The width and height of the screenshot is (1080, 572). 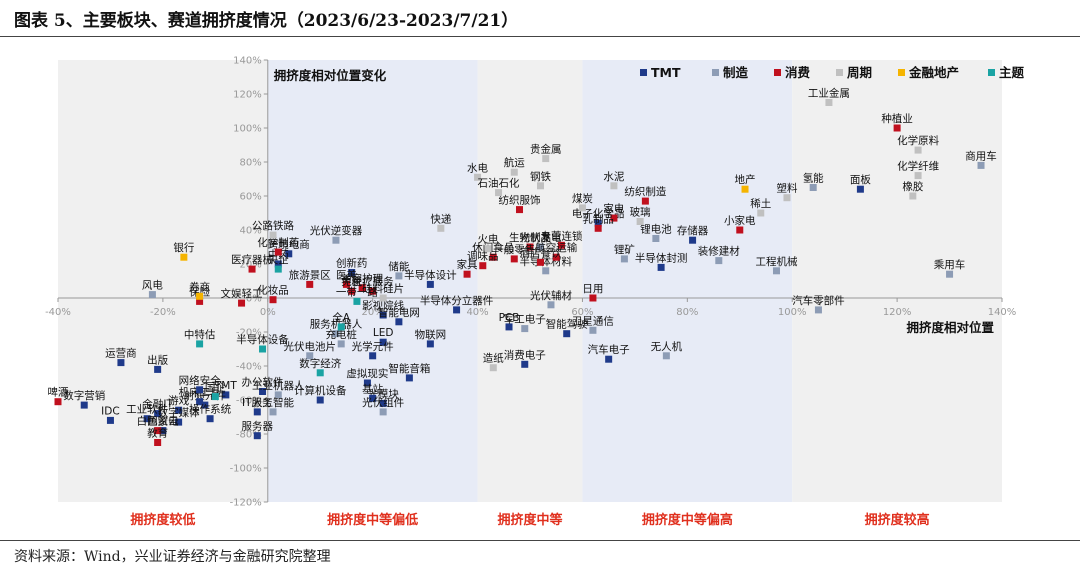 What do you see at coordinates (933, 72) in the screenshot?
I see `legend-label-4: 金融地产` at bounding box center [933, 72].